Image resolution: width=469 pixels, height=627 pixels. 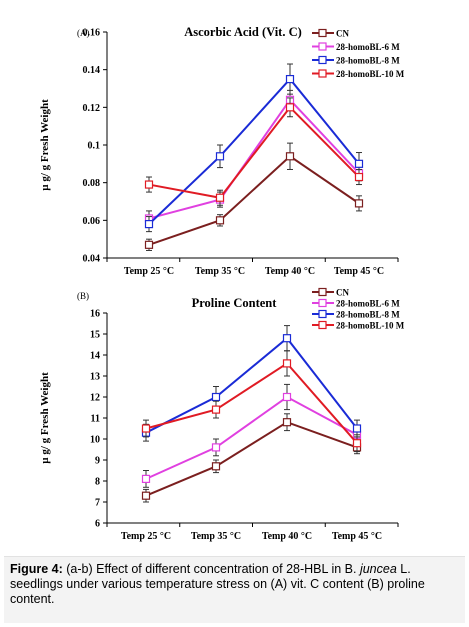 I want to click on y-tick-label: 8, so click(x=97, y=482).